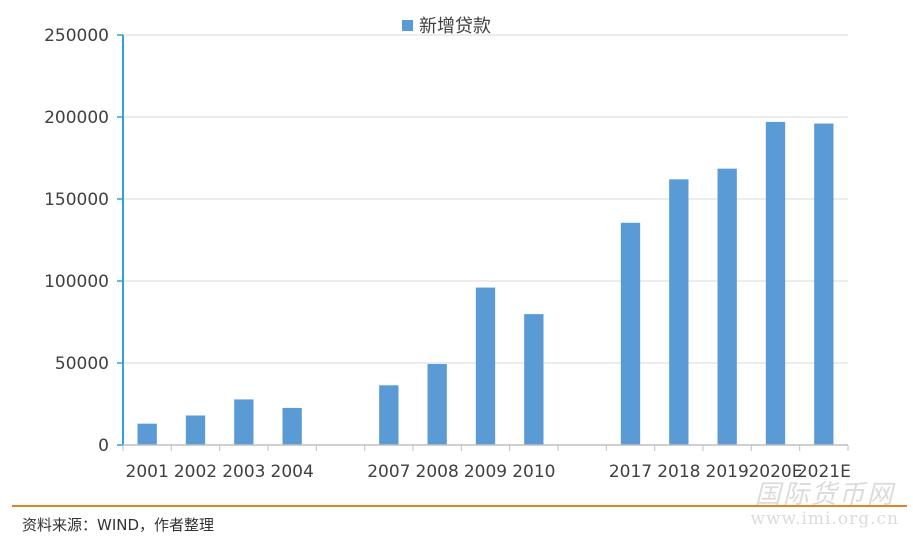 The height and width of the screenshot is (538, 913). What do you see at coordinates (103, 446) in the screenshot?
I see `y-tick-label: 0` at bounding box center [103, 446].